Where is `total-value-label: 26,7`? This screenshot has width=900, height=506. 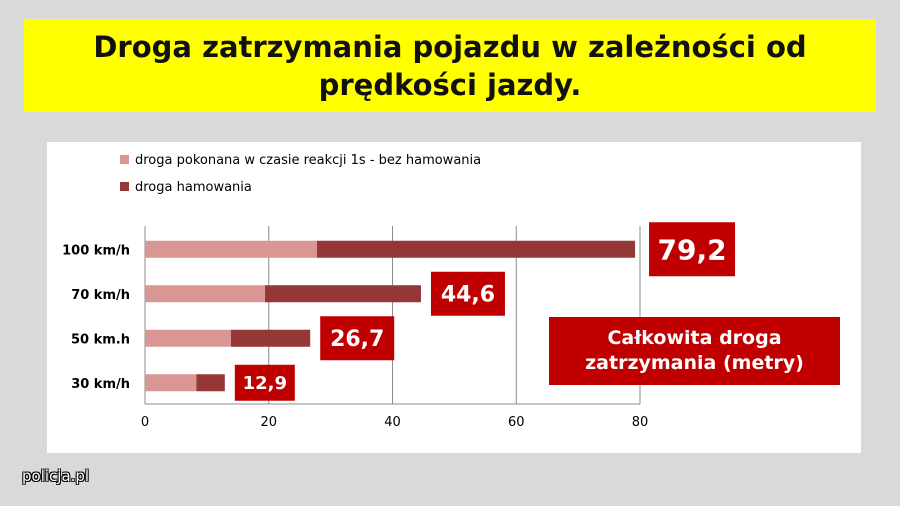 total-value-label: 26,7 is located at coordinates (357, 339).